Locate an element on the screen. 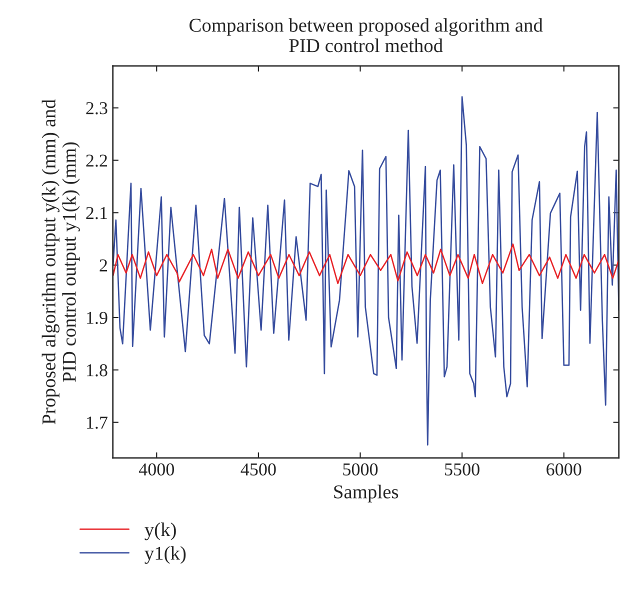  legend-label: y1(k) is located at coordinates (165, 555).